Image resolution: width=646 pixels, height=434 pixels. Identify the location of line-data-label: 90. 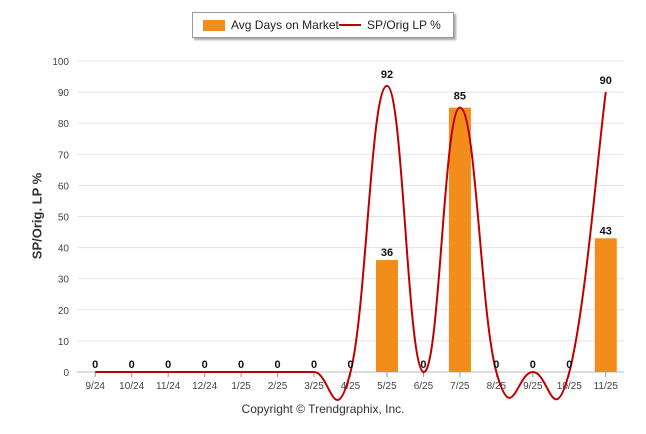
(606, 81).